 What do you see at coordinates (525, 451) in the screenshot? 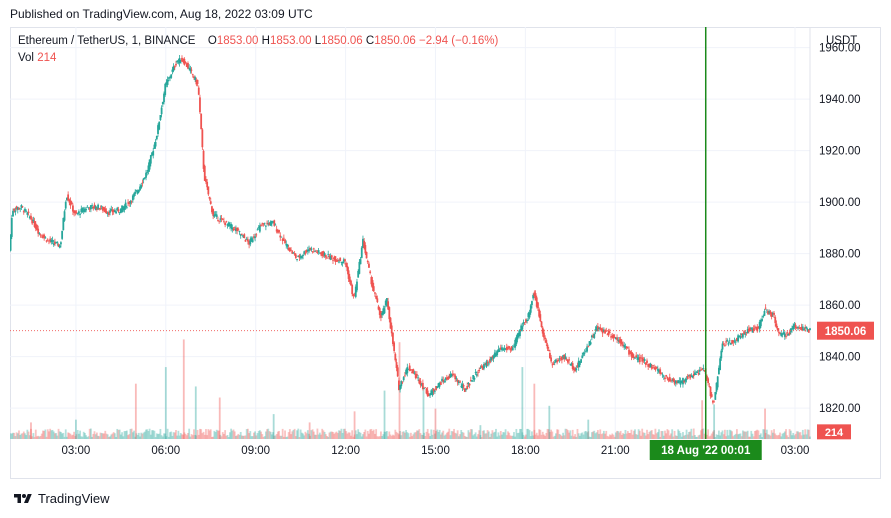
I see `x-tick-label: 18:00` at bounding box center [525, 451].